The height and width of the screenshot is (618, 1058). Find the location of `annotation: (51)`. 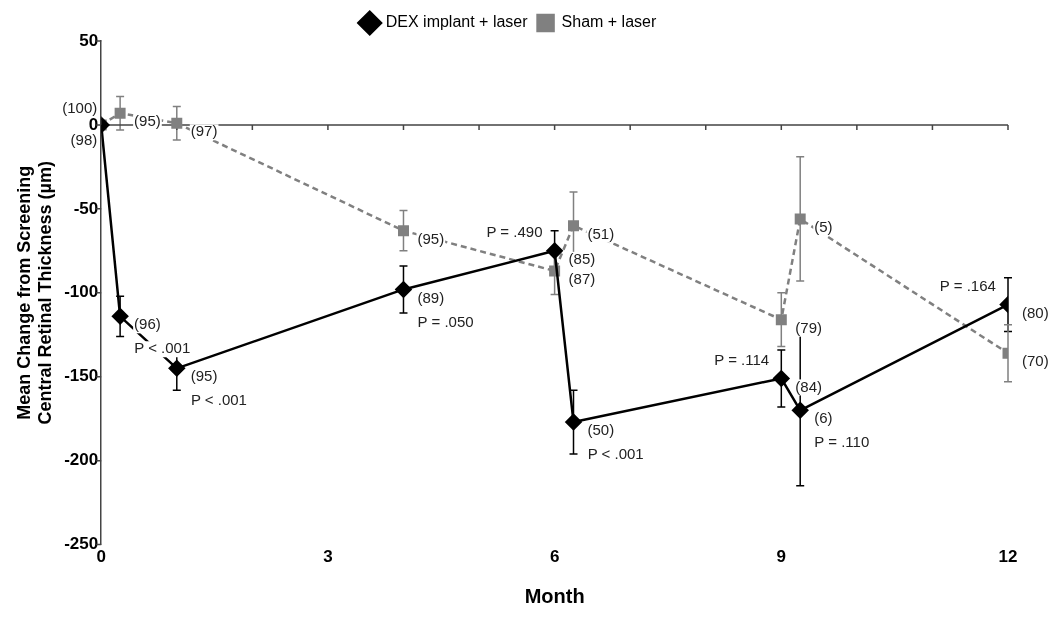

annotation: (51) is located at coordinates (601, 233).